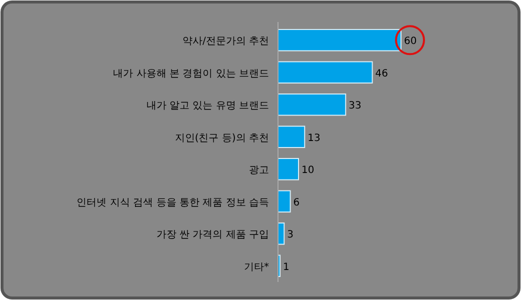 This screenshot has width=521, height=300. Describe the element at coordinates (381, 74) in the screenshot. I see `data-label: 46` at that location.